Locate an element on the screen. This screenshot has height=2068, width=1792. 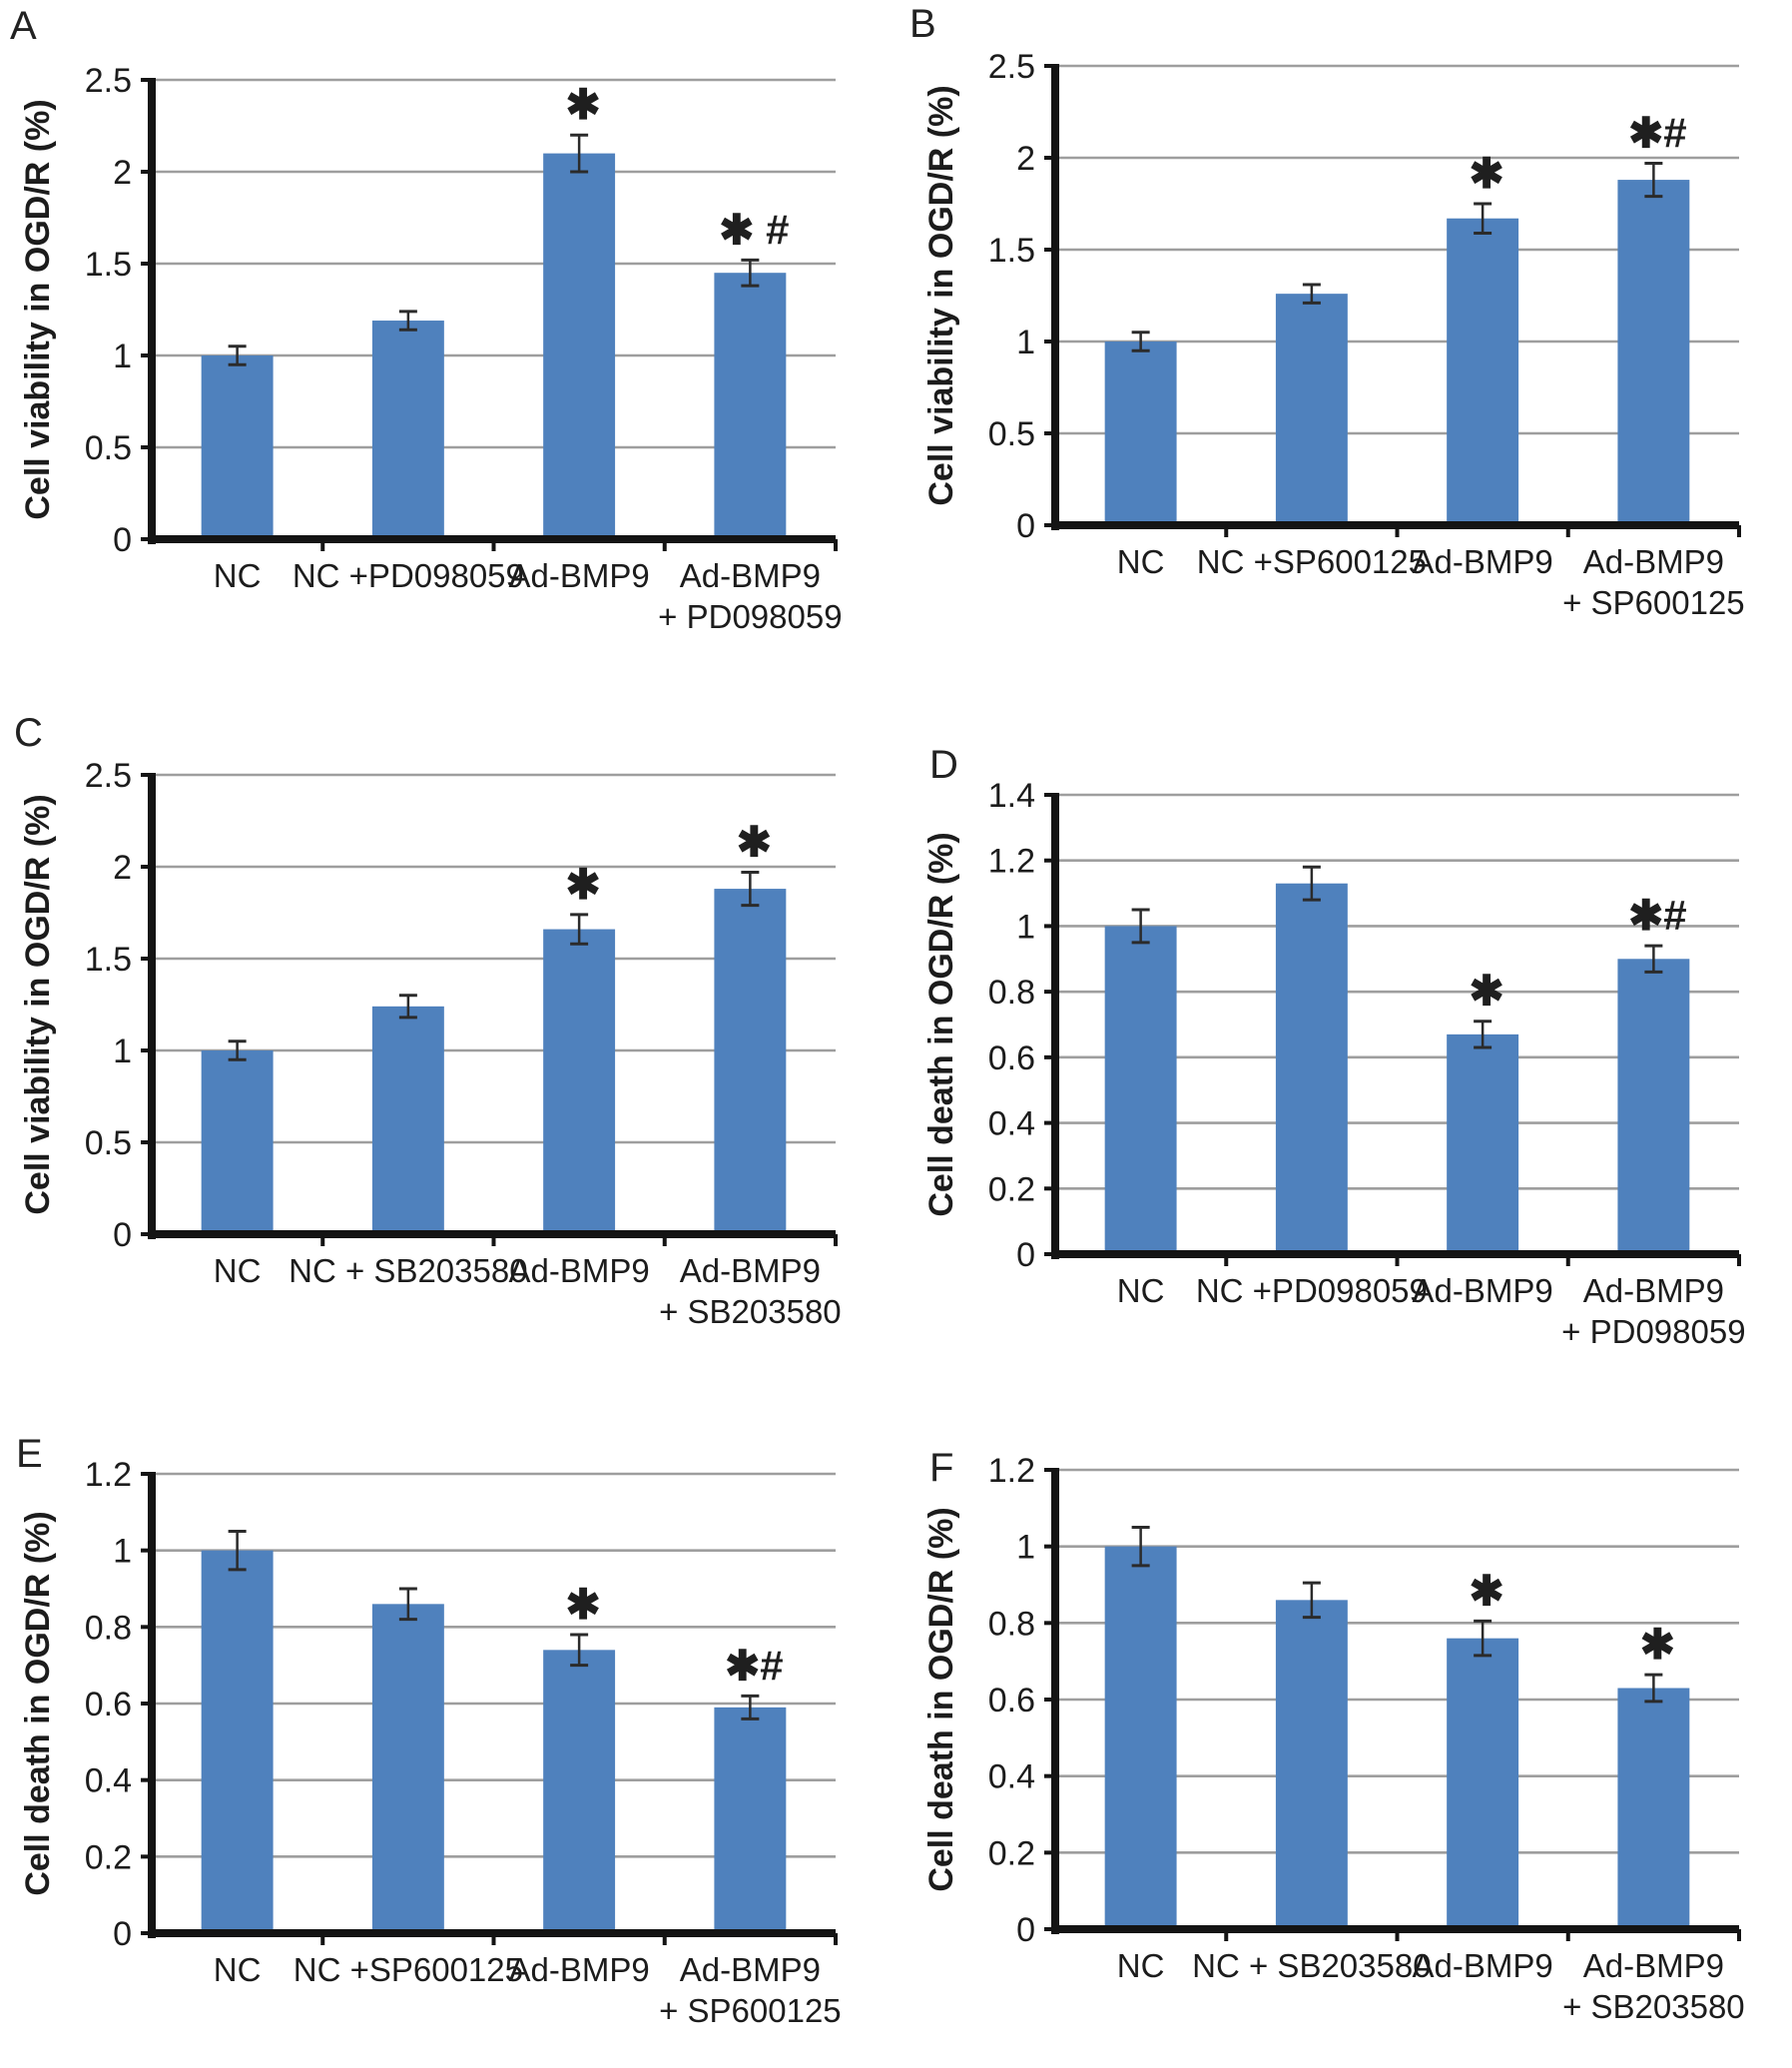
panel-label-e: E is located at coordinates (29, 1454).